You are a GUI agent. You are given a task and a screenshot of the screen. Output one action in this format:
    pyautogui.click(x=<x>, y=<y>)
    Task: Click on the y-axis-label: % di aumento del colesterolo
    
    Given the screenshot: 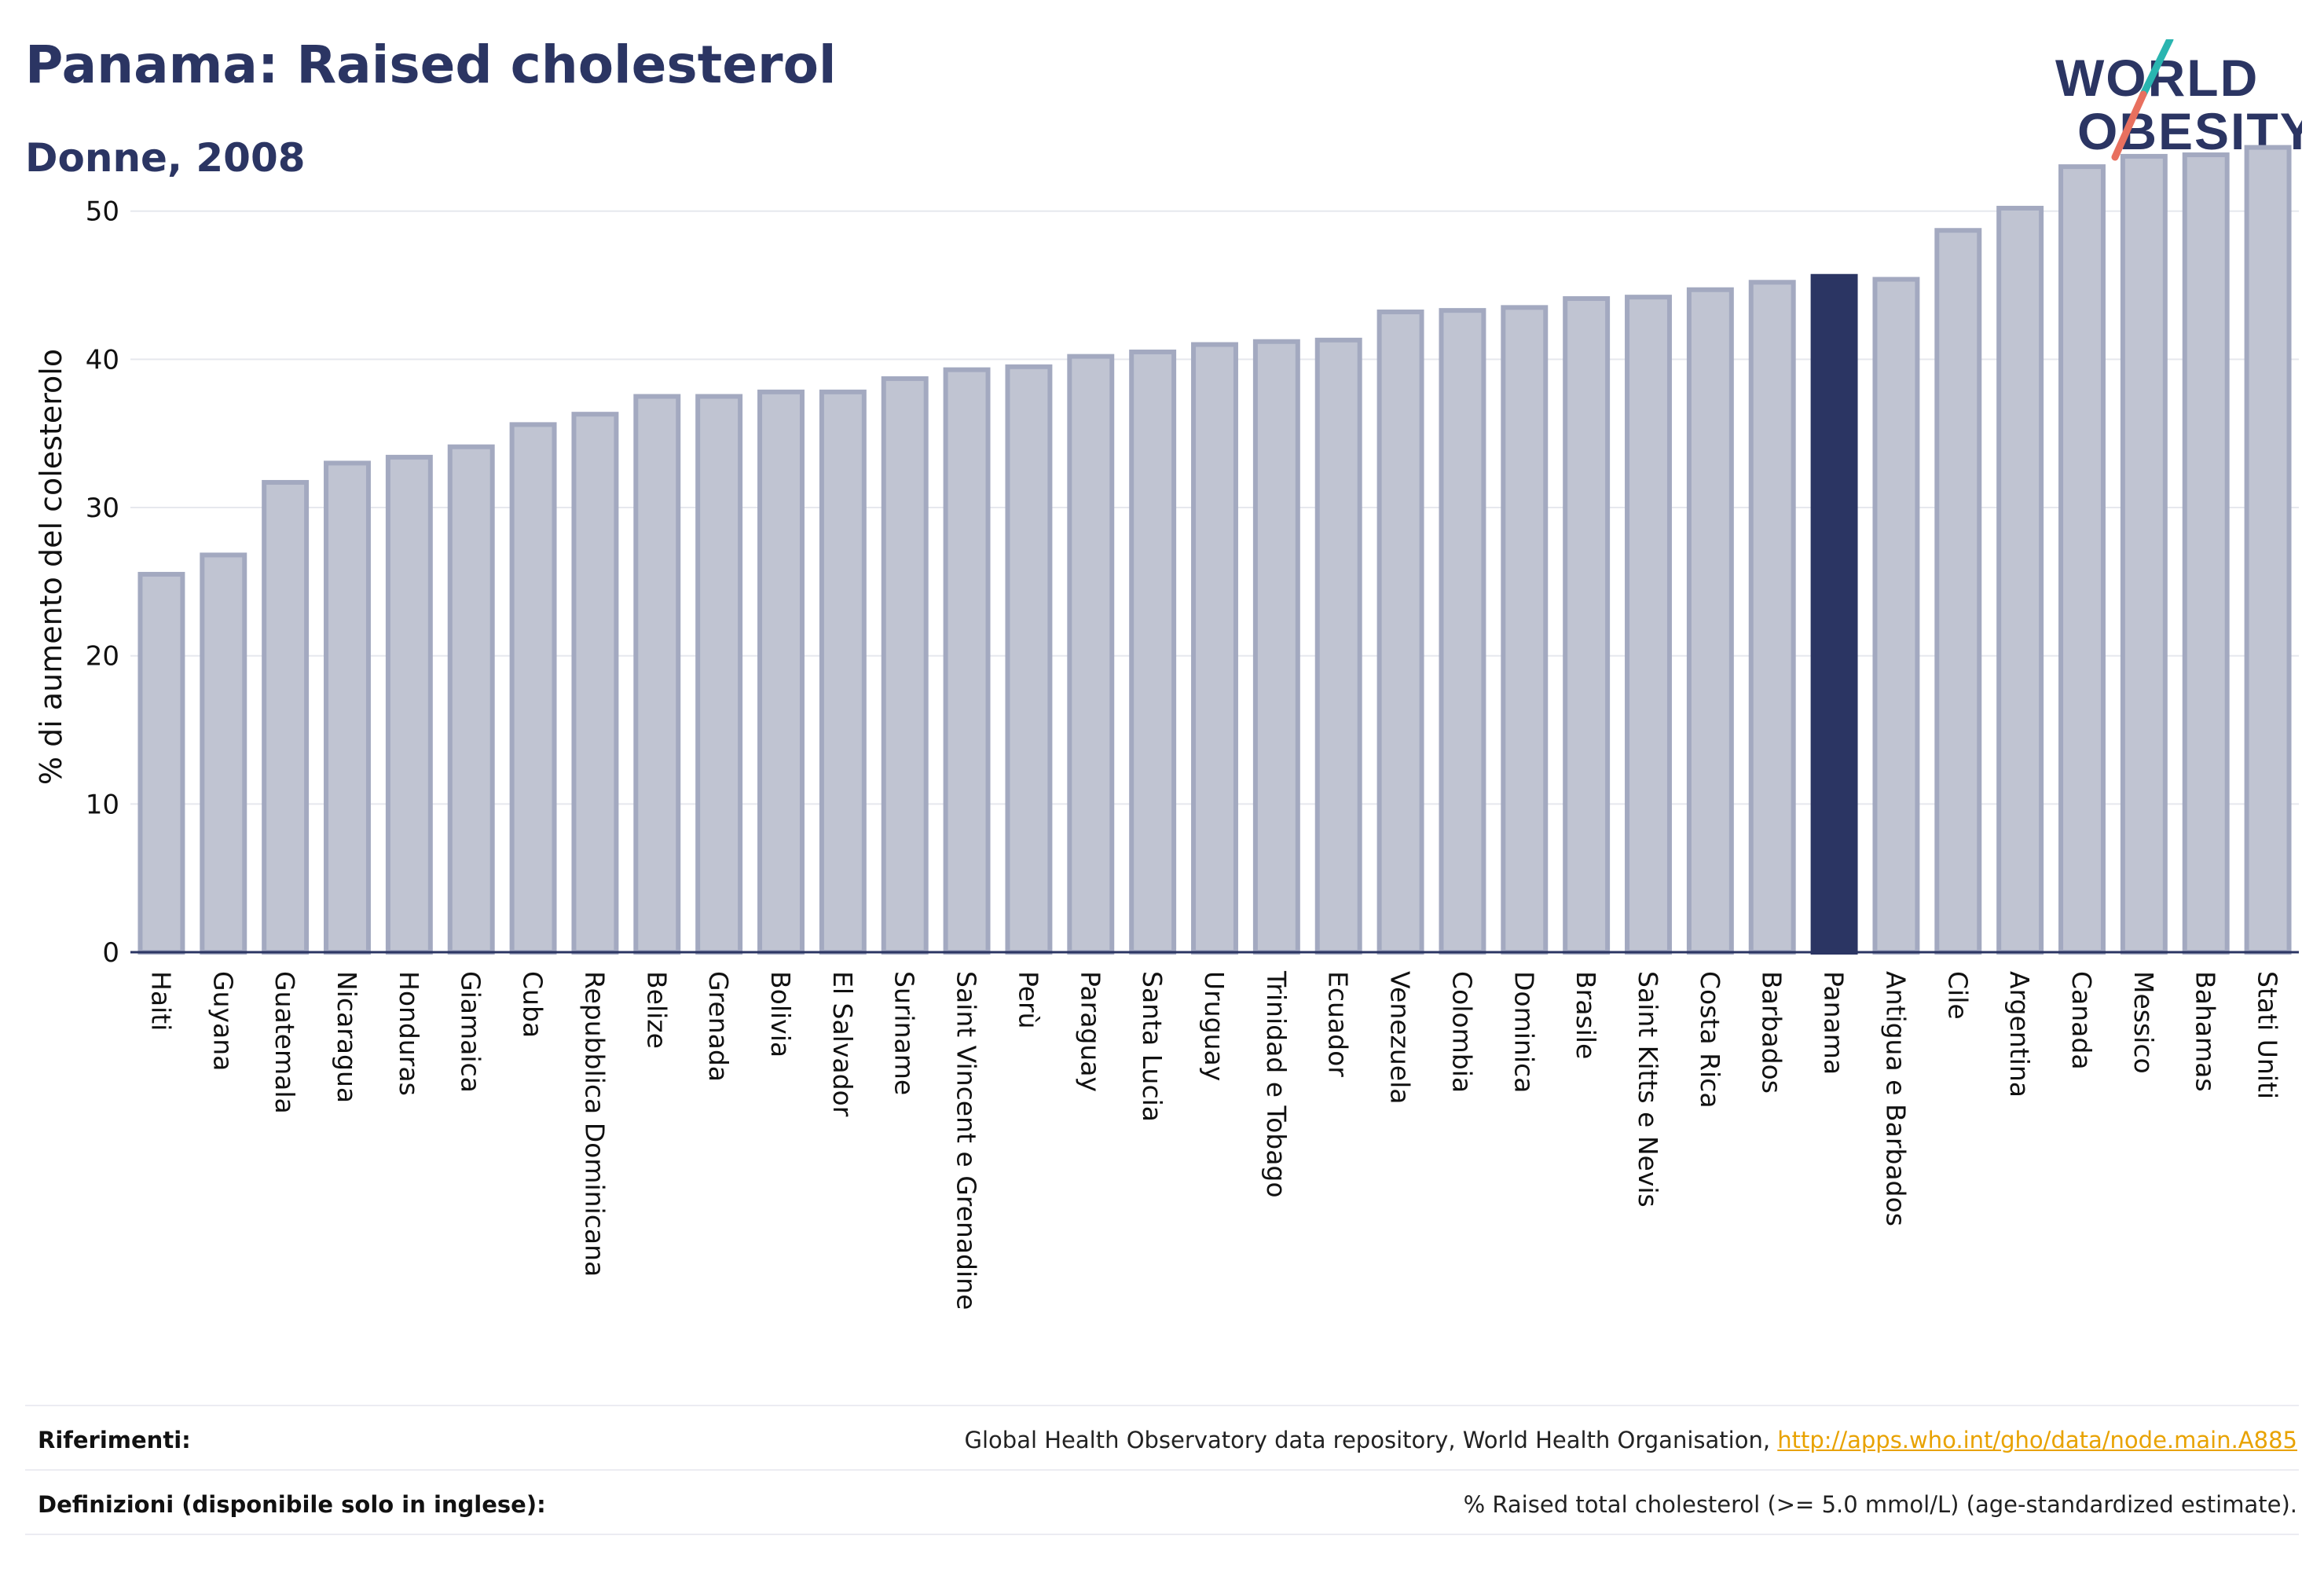 What is the action you would take?
    pyautogui.click(x=51, y=567)
    